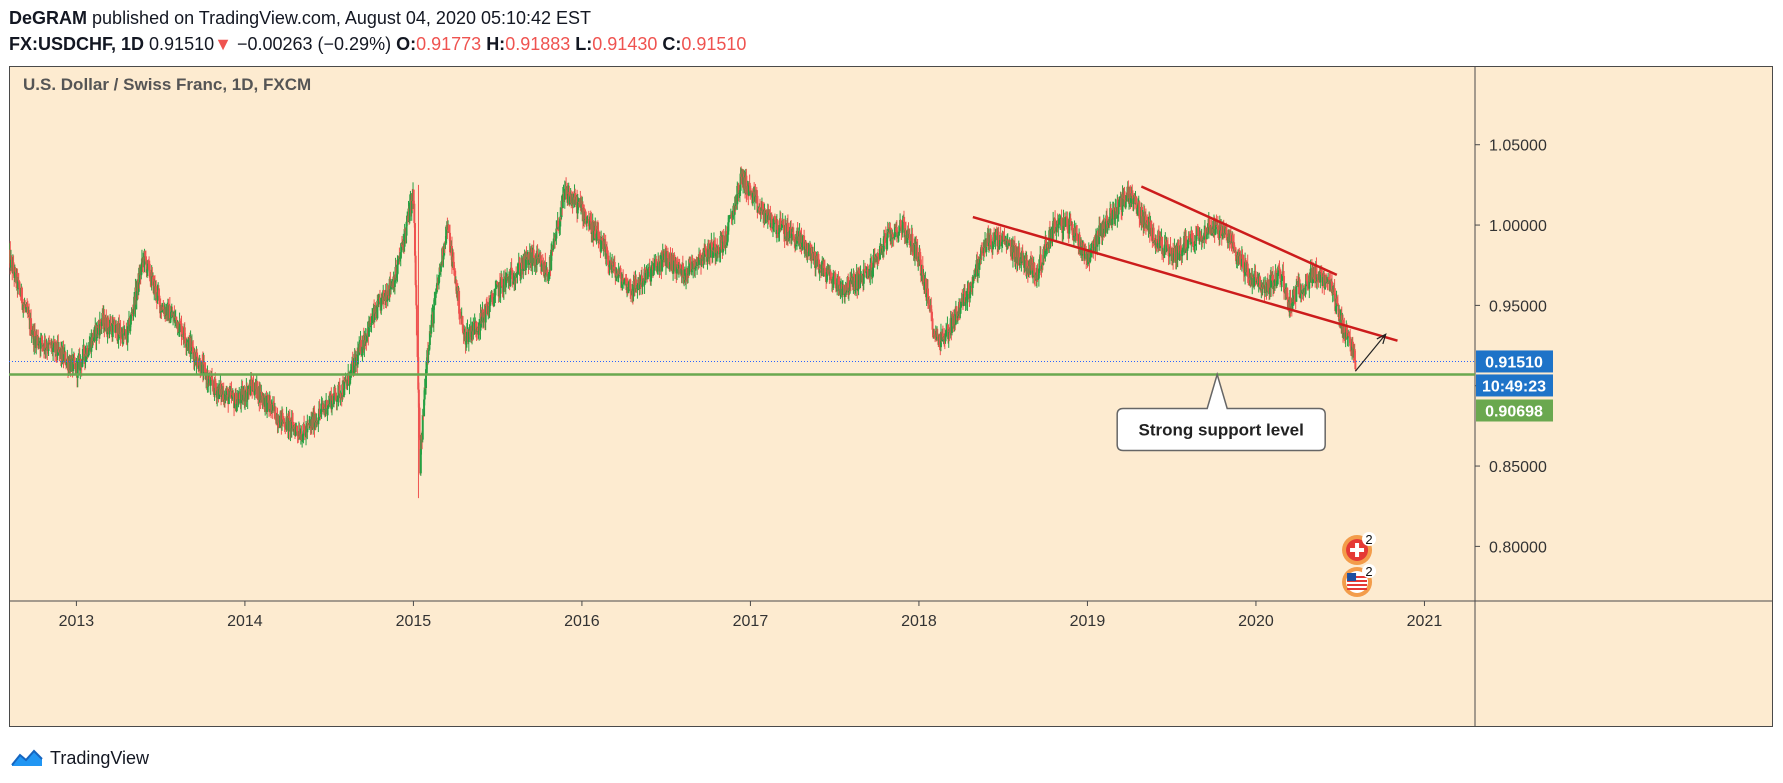 The height and width of the screenshot is (783, 1783). What do you see at coordinates (1359, 580) in the screenshot?
I see `us-flag-icon: 2` at bounding box center [1359, 580].